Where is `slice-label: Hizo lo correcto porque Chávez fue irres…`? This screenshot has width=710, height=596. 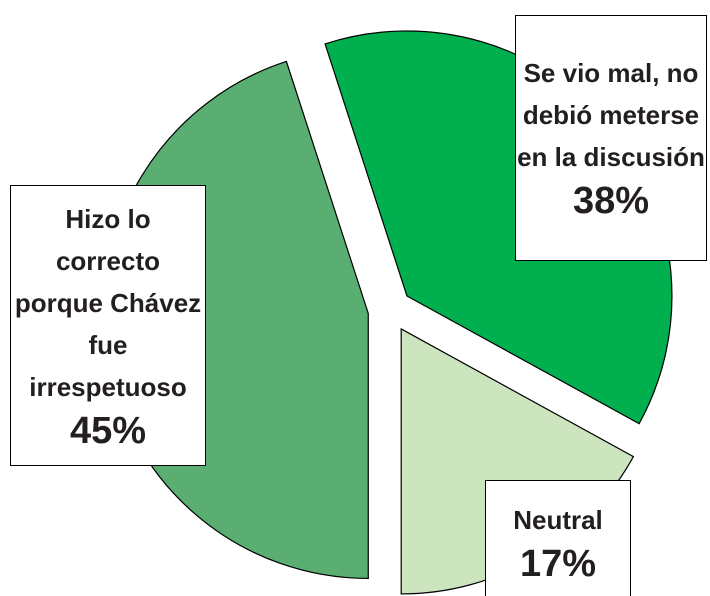 slice-label: Hizo lo correcto porque Chávez fue irres… is located at coordinates (108, 325).